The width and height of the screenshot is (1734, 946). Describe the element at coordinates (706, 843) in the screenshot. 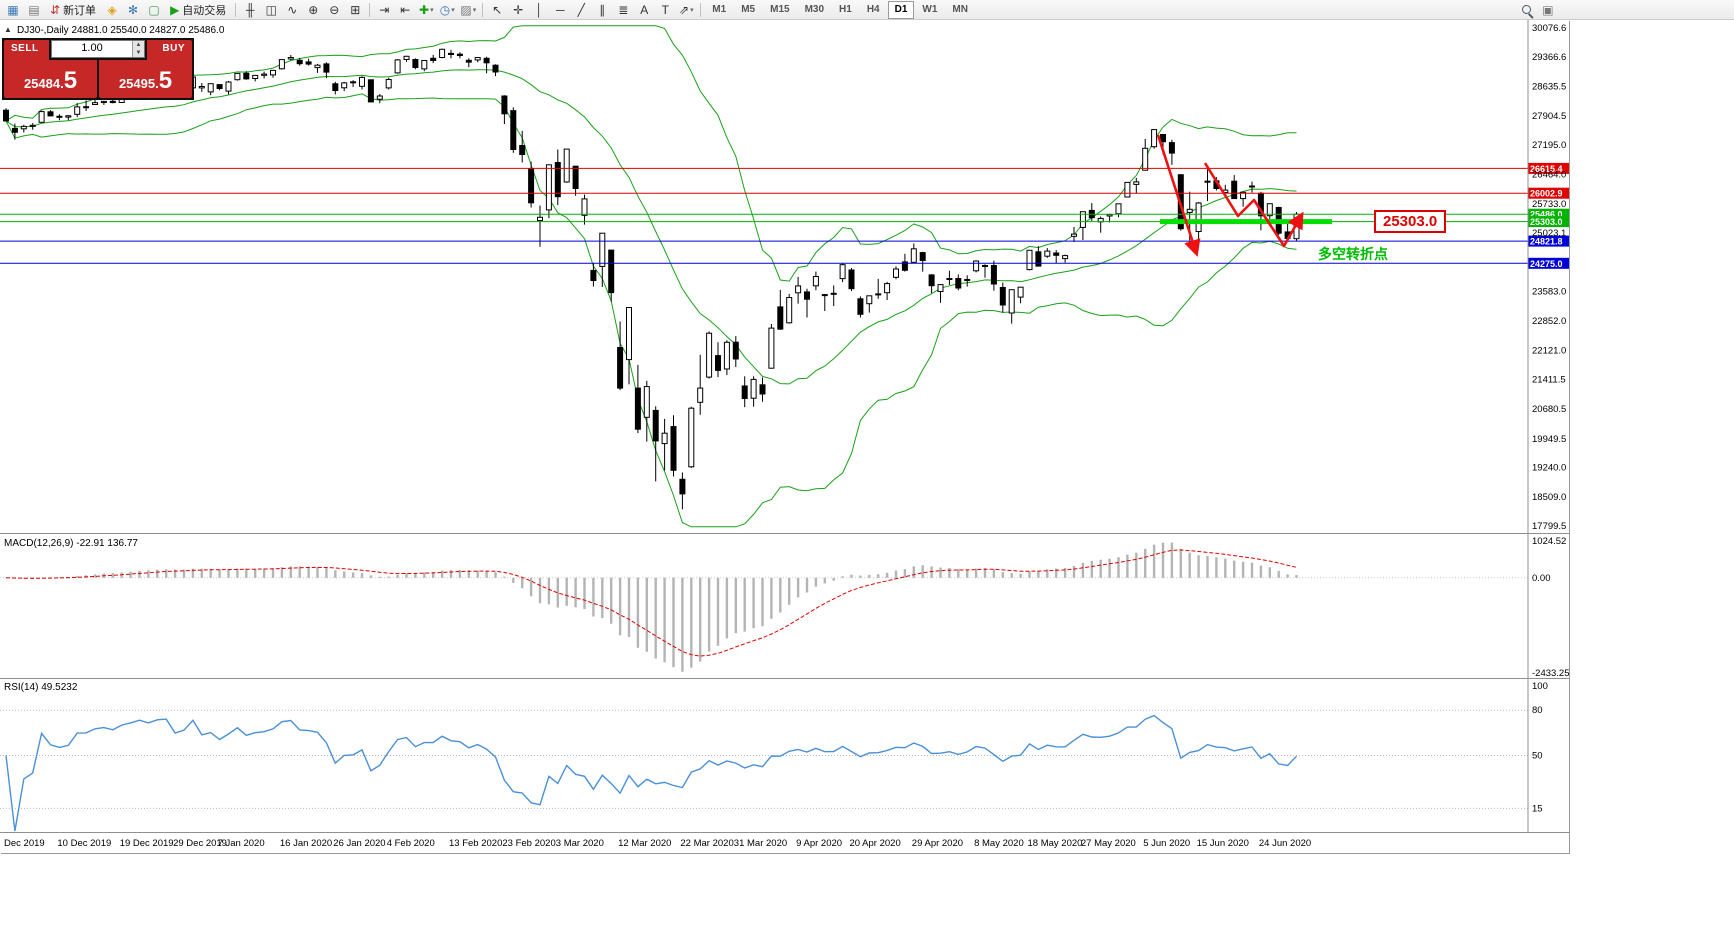

I see `svg-text: 22 Mar 2020` at that location.